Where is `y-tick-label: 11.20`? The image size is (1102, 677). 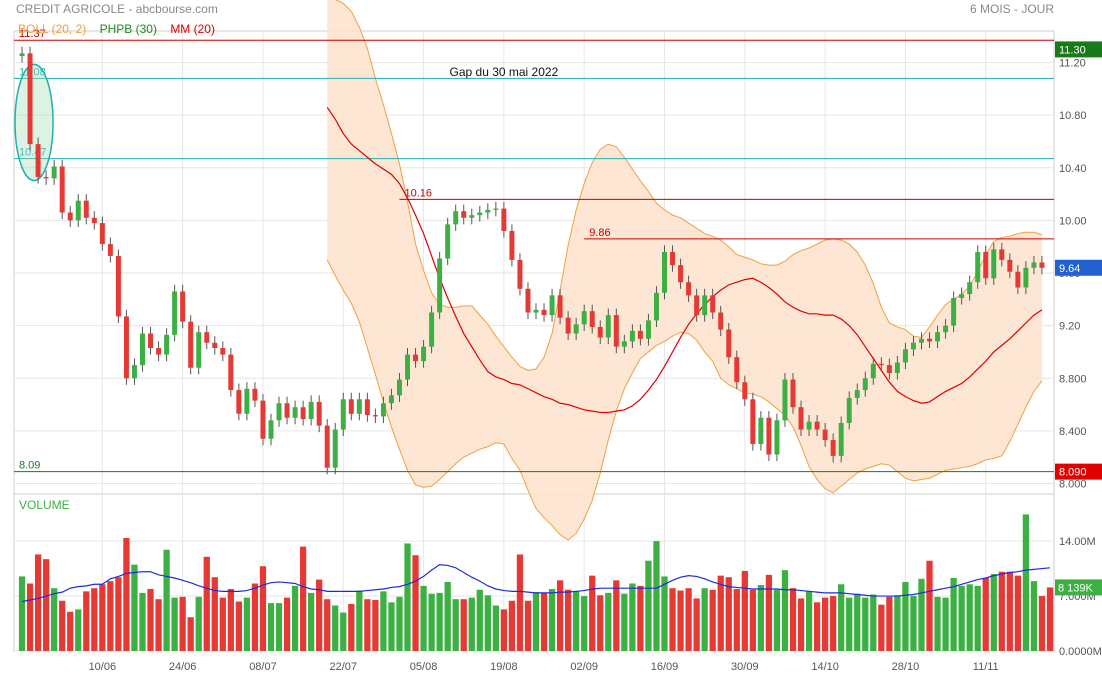
y-tick-label: 11.20 is located at coordinates (1072, 64).